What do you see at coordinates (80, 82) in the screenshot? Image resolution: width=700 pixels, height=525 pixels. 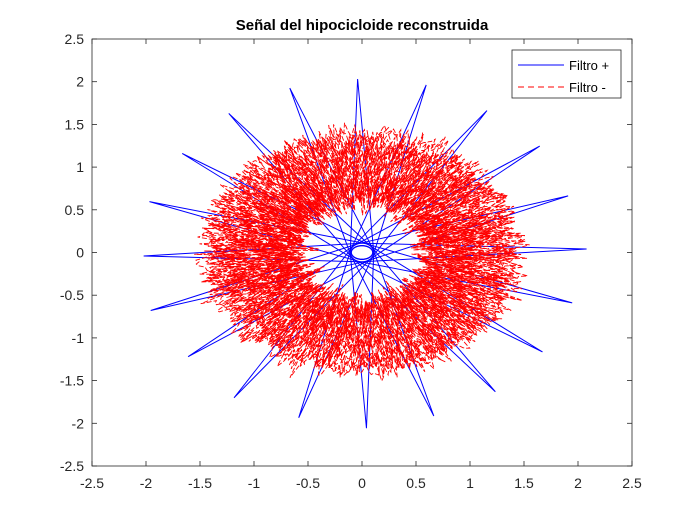 I see `y-tick-label: 2` at bounding box center [80, 82].